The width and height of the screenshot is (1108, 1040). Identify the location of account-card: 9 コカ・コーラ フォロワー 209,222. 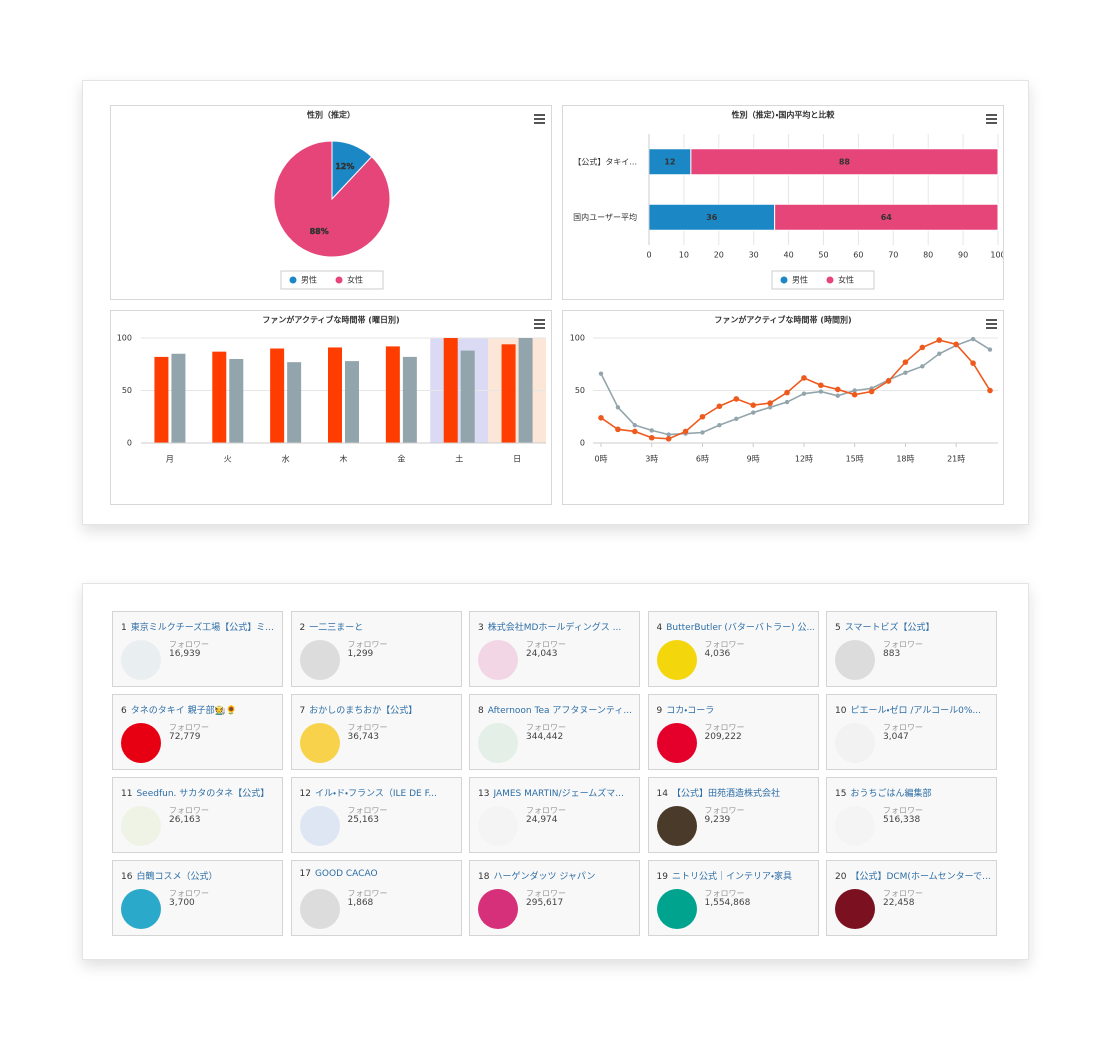
(733, 732).